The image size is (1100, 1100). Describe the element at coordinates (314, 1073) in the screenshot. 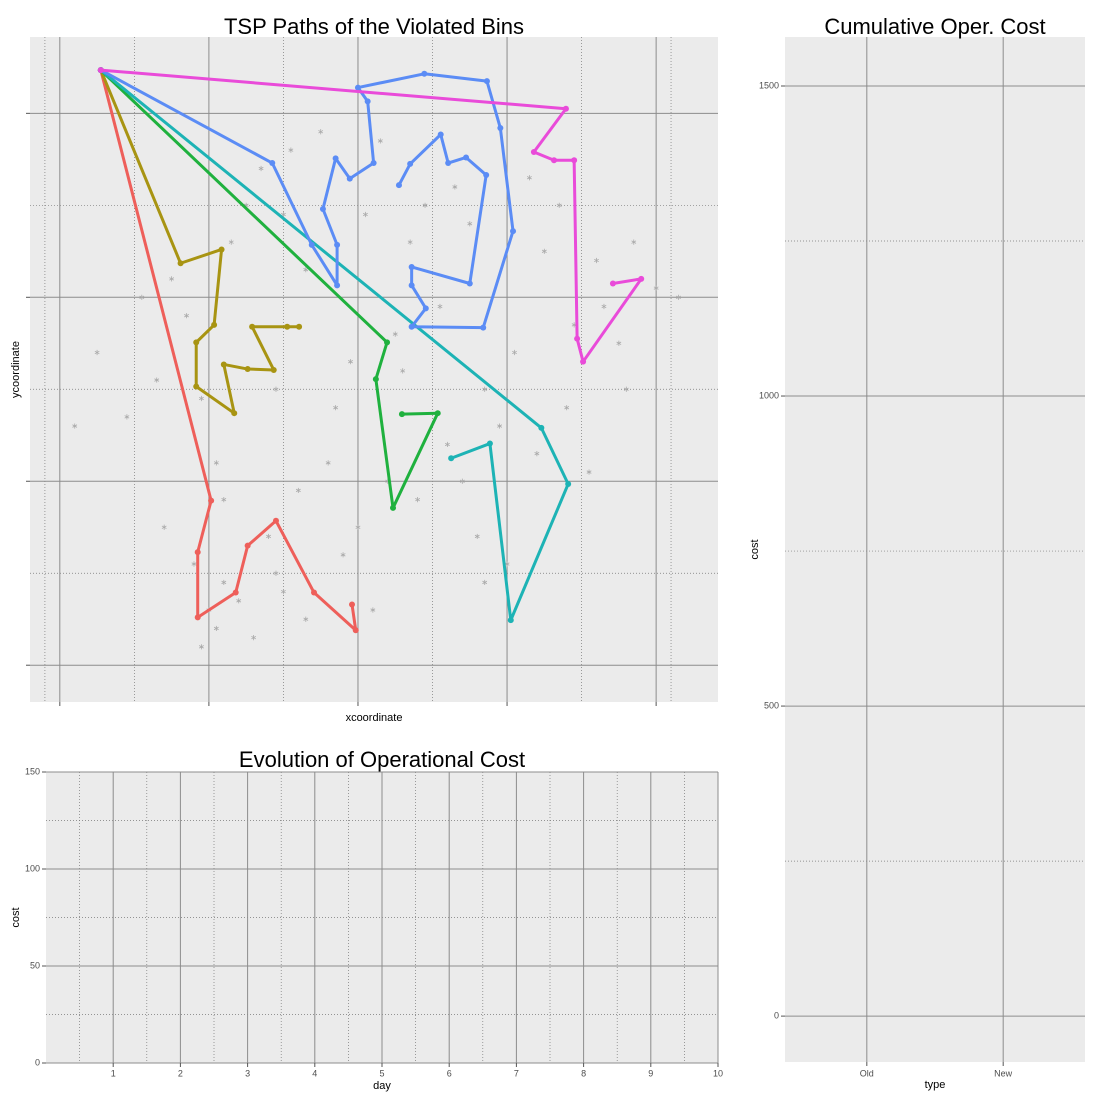

I see `x-tick-label: 4` at that location.